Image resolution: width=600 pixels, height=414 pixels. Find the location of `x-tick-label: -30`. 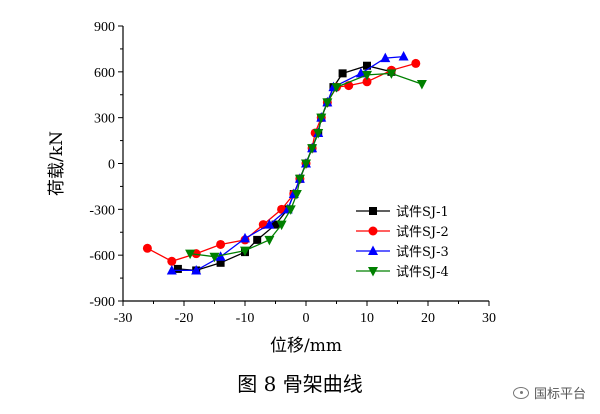

x-tick-label: -30 is located at coordinates (123, 318).